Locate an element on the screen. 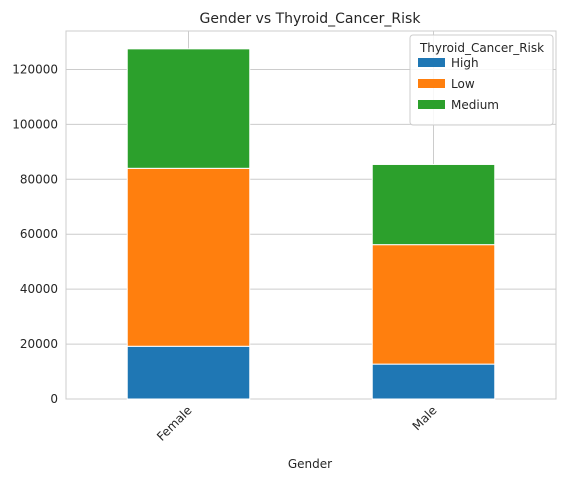 This screenshot has height=481, width=572. legend-swatch-low is located at coordinates (431, 83).